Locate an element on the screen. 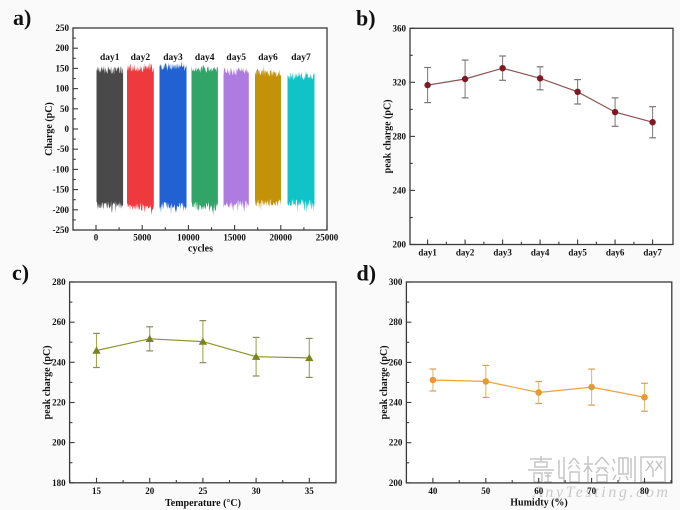  svg-text: 25000 is located at coordinates (327, 237).